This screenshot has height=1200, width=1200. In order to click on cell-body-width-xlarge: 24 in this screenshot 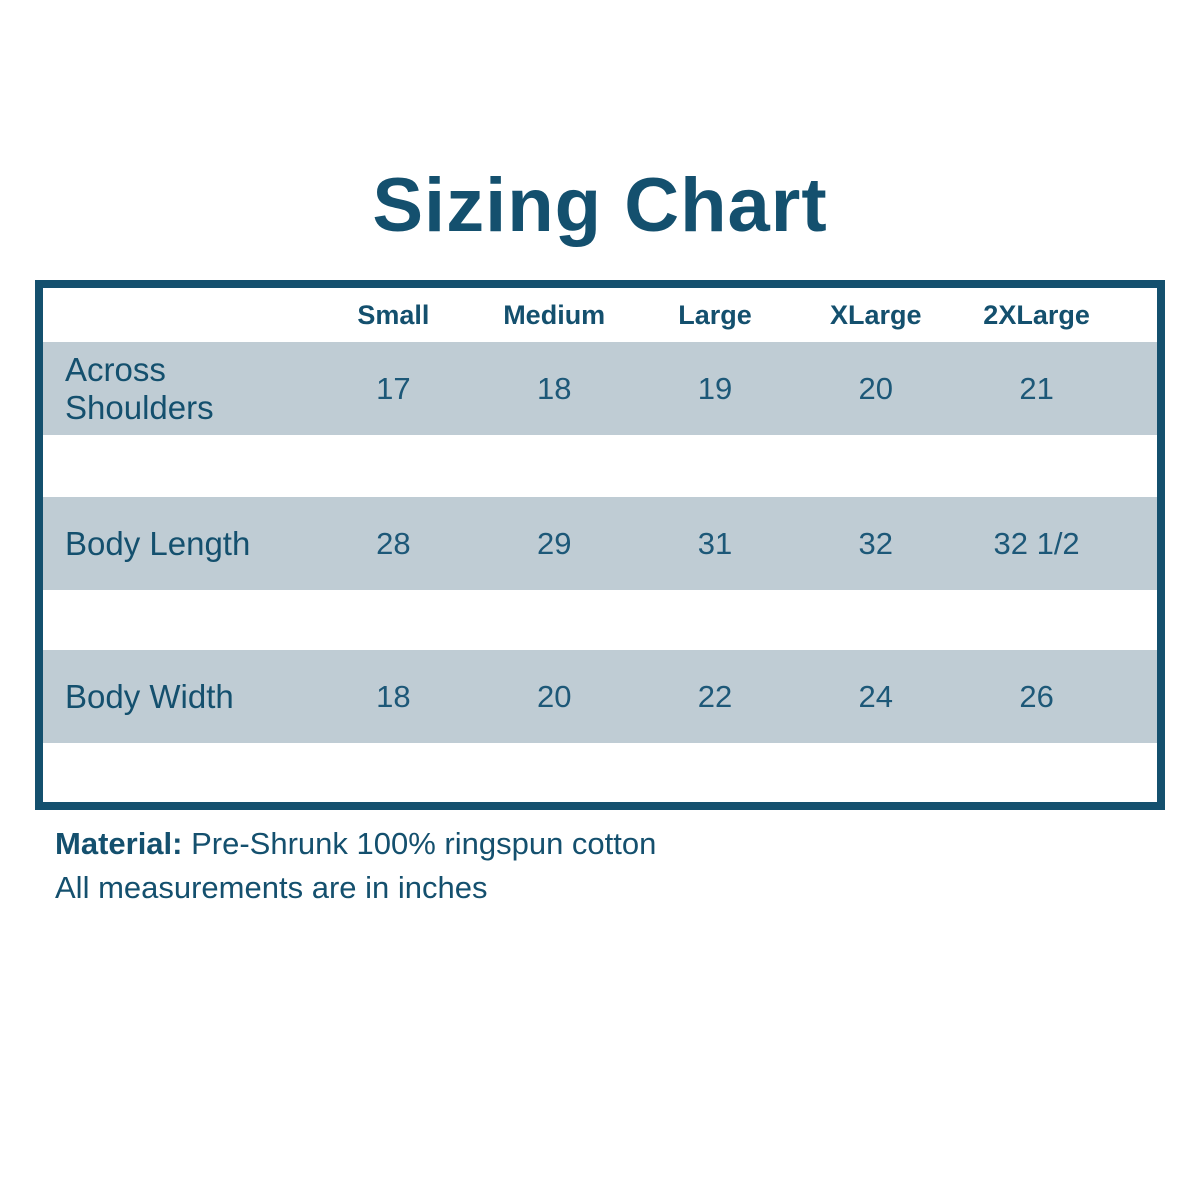, I will do `click(876, 696)`.